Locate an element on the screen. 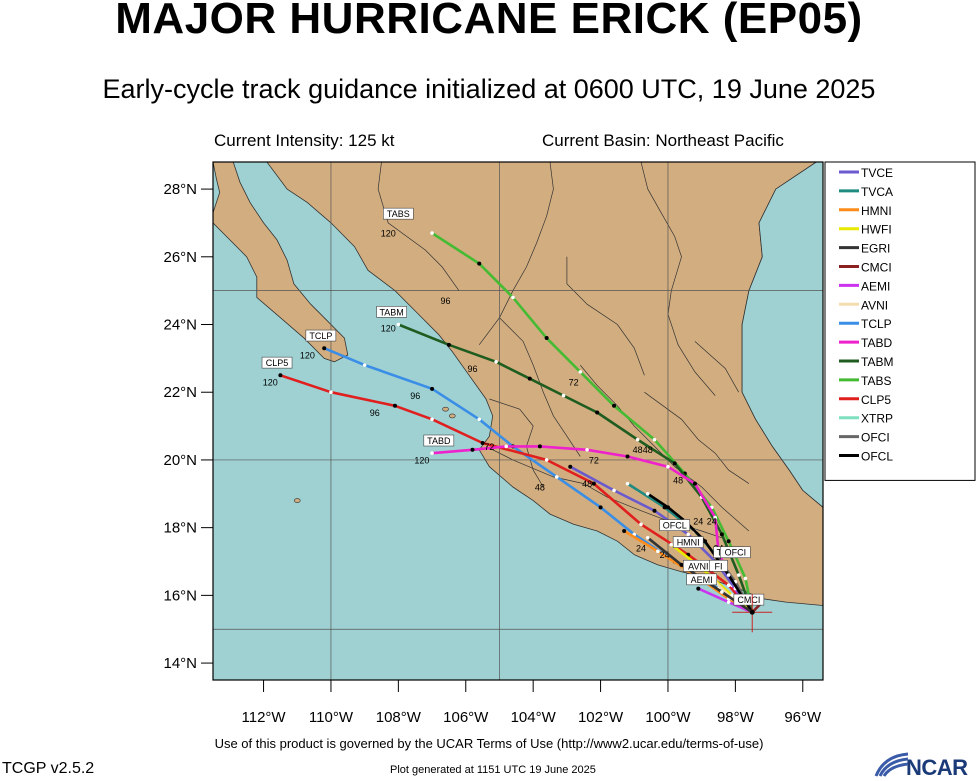 Image resolution: width=978 pixels, height=781 pixels. lat-label: 28°N is located at coordinates (180, 189).